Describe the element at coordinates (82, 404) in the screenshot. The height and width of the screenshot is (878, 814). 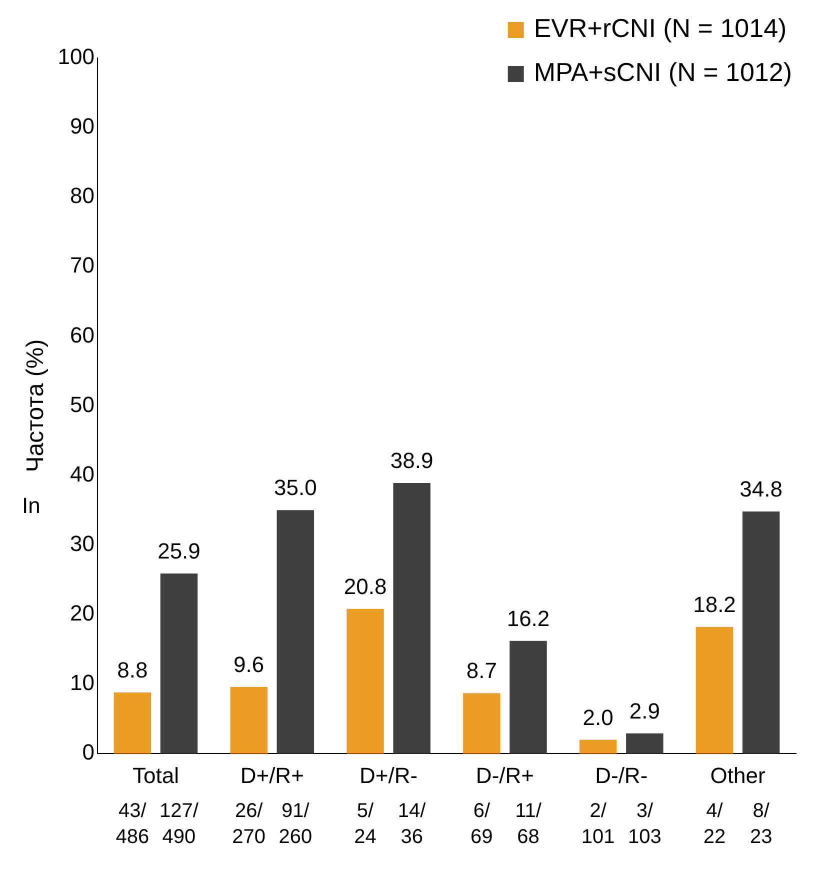
I see `y-tick-label: 50` at that location.